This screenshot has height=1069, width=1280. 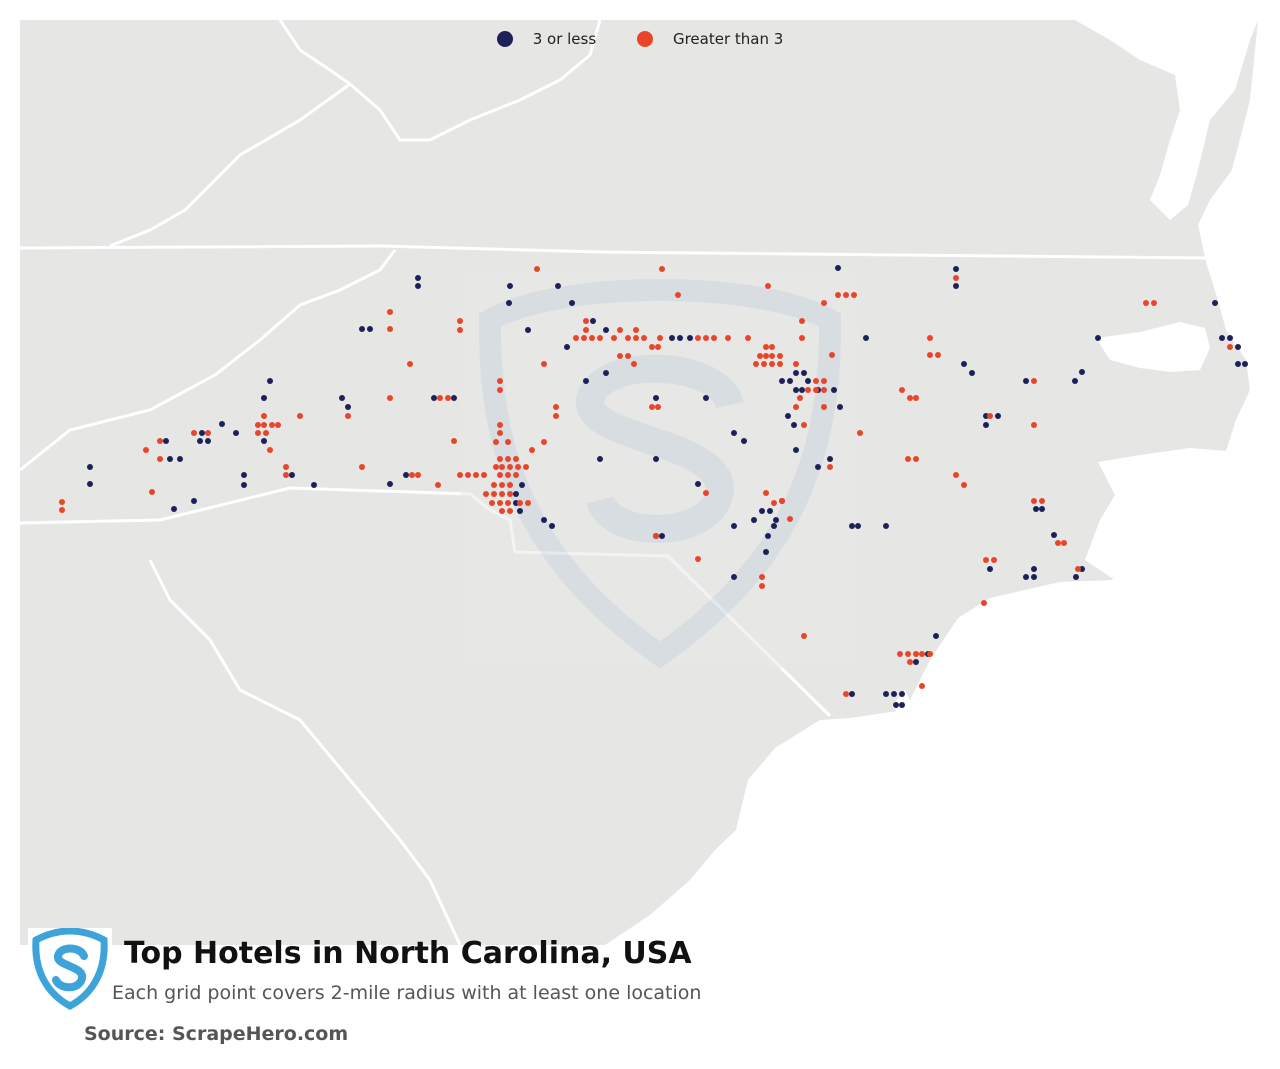 I want to click on chesapeake-bay, so click(x=1166, y=120).